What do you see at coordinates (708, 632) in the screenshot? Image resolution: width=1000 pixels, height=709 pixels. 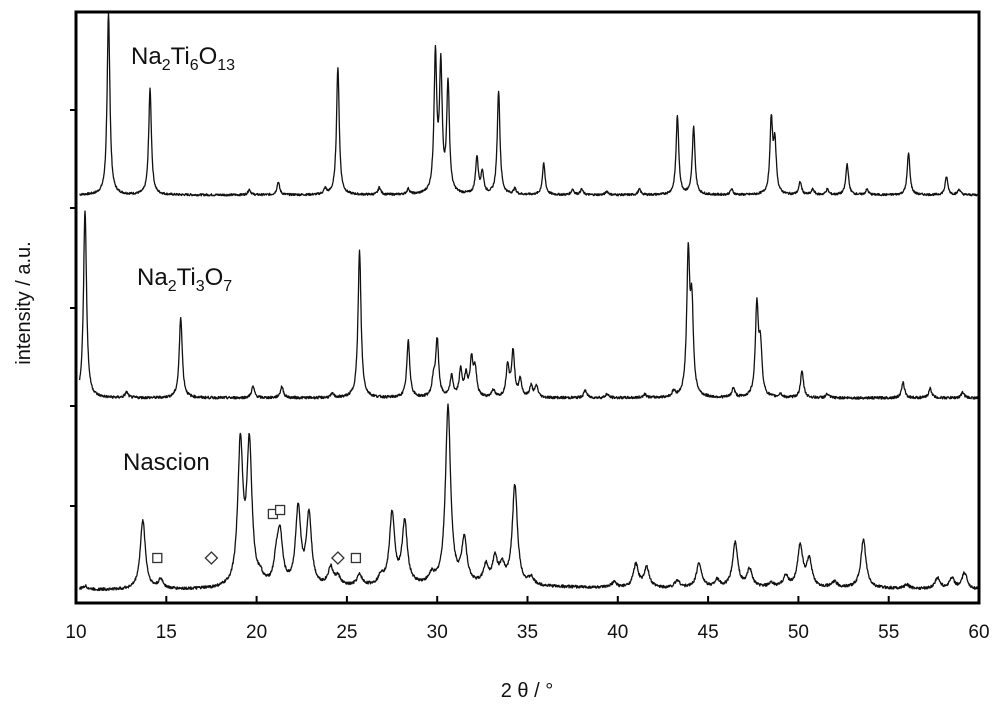 I see `x-tick-label: 45` at bounding box center [708, 632].